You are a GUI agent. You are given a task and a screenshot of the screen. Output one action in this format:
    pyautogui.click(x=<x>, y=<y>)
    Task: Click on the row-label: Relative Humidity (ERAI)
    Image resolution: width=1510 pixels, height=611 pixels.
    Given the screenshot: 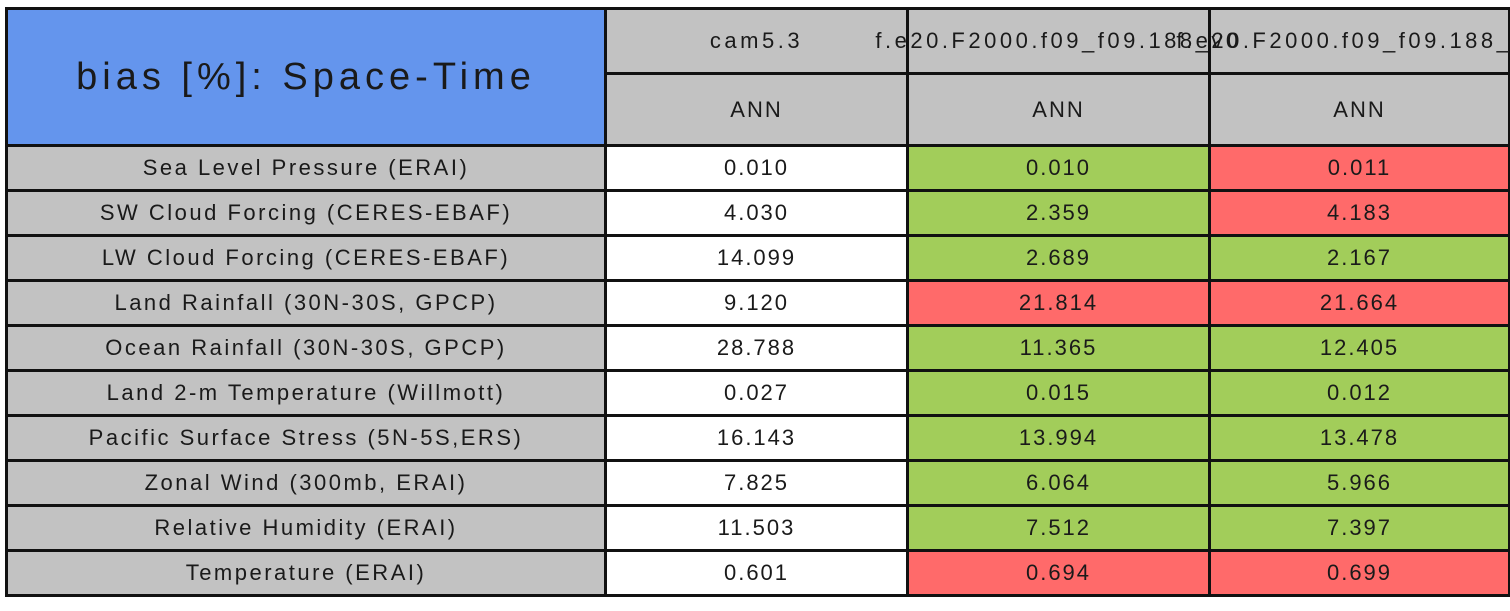 What is the action you would take?
    pyautogui.click(x=306, y=528)
    